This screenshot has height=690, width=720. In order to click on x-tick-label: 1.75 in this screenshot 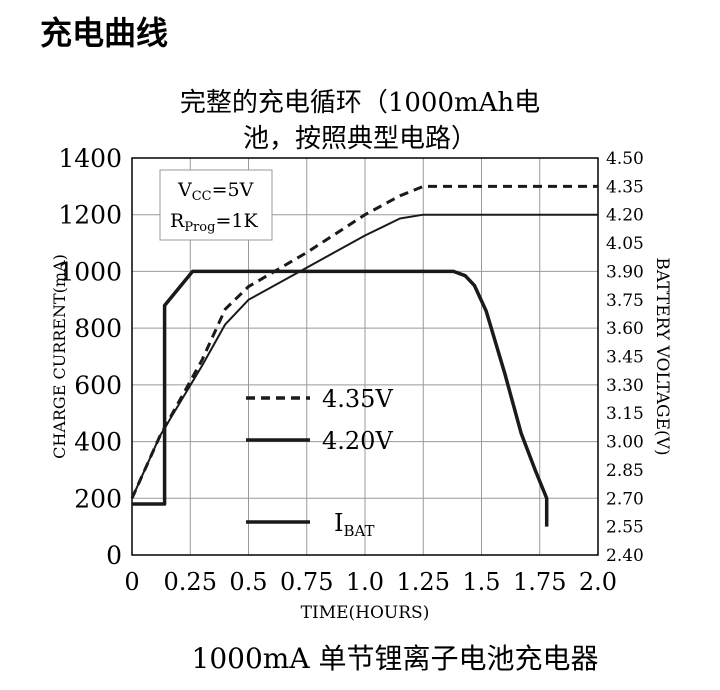, I will do `click(539, 582)`.